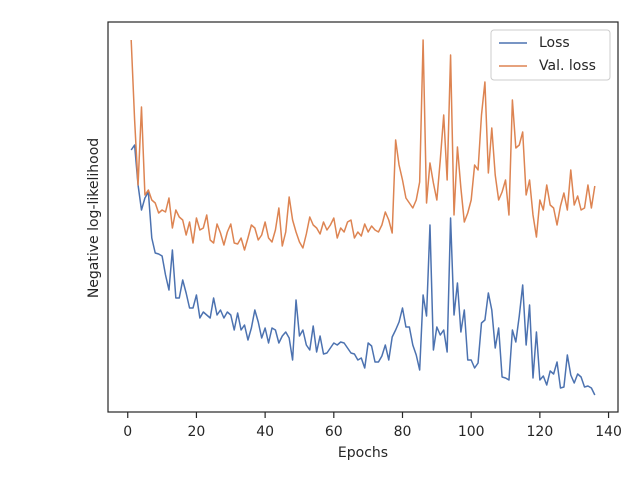  I want to click on x-tick-label: 40, so click(265, 432).